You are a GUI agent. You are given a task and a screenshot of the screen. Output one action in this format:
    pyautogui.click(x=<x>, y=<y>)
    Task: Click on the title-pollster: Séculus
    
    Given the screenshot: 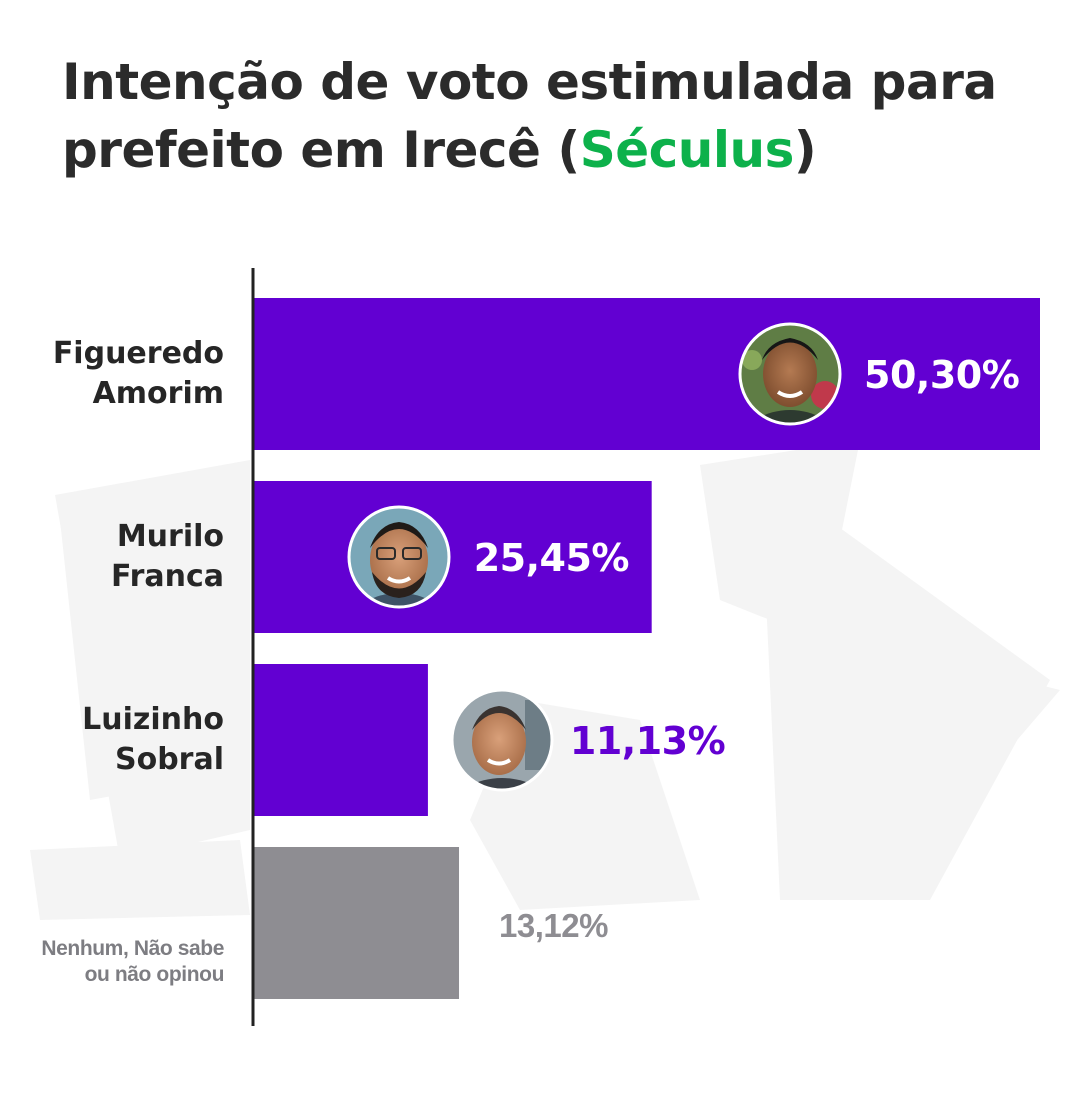 What is the action you would take?
    pyautogui.click(x=687, y=150)
    